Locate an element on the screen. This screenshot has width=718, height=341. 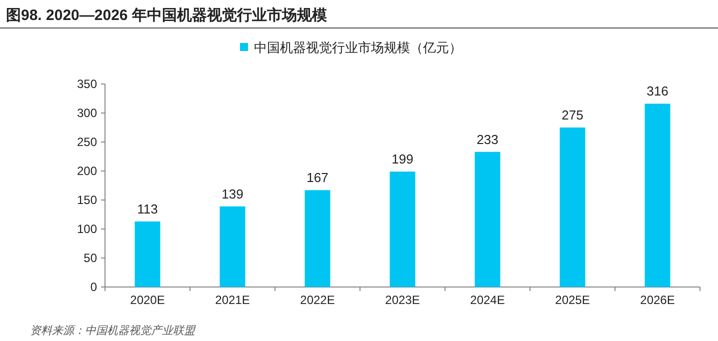
y-tick-label: 150 is located at coordinates (87, 200).